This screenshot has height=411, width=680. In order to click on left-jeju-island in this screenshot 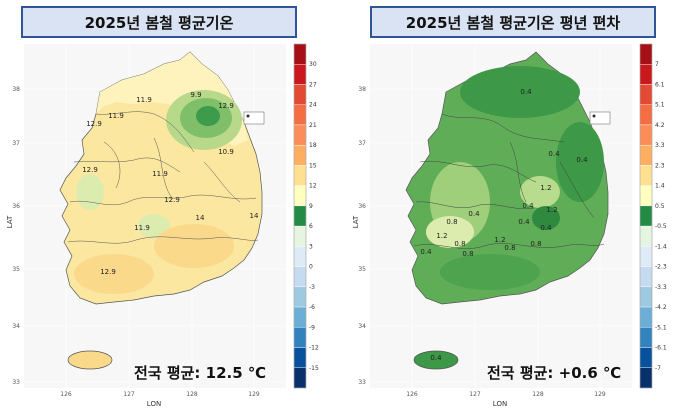, I will do `click(90, 360)`.